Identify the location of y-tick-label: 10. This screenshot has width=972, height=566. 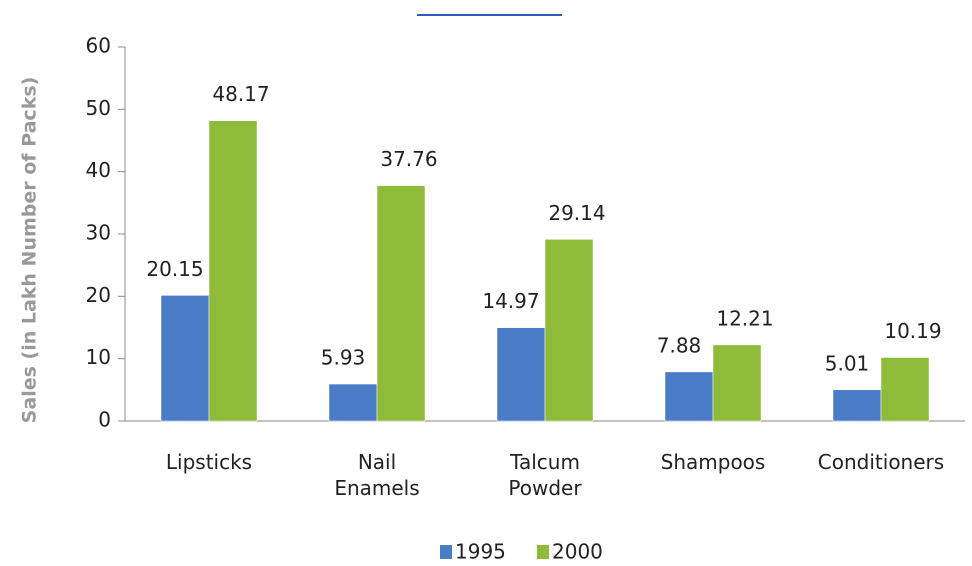
(98, 357).